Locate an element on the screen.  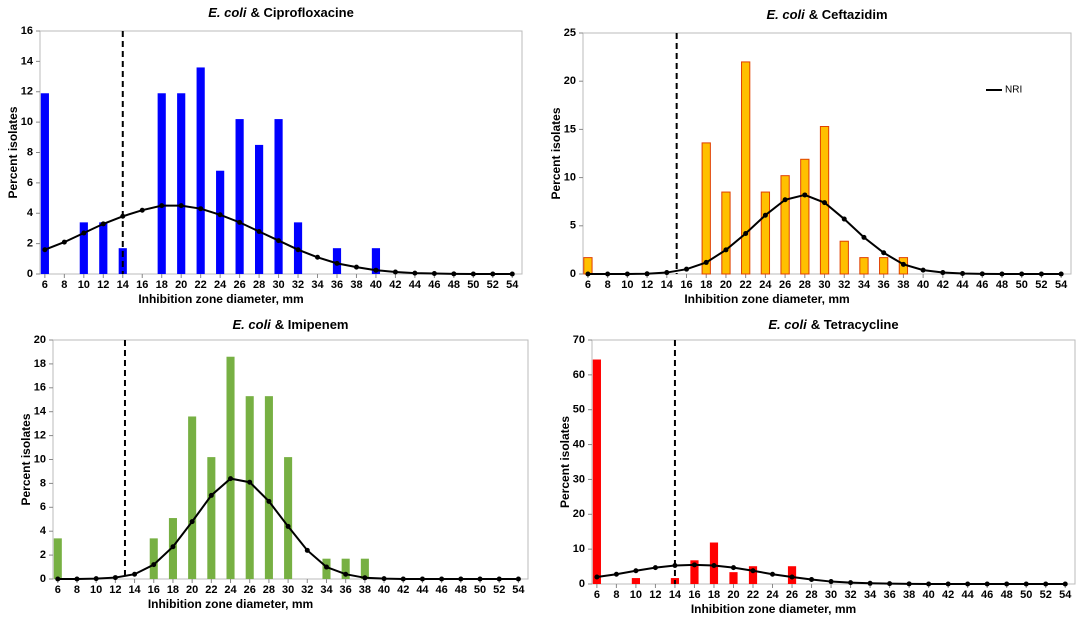
x-tick-label: 8 is located at coordinates (616, 595).